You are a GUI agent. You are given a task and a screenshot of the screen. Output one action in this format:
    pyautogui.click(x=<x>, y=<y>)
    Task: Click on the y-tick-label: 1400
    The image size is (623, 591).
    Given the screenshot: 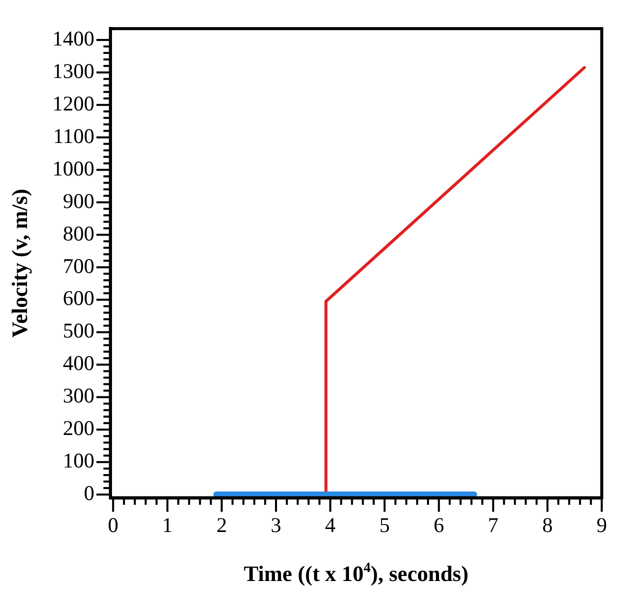 What is the action you would take?
    pyautogui.click(x=73, y=38)
    